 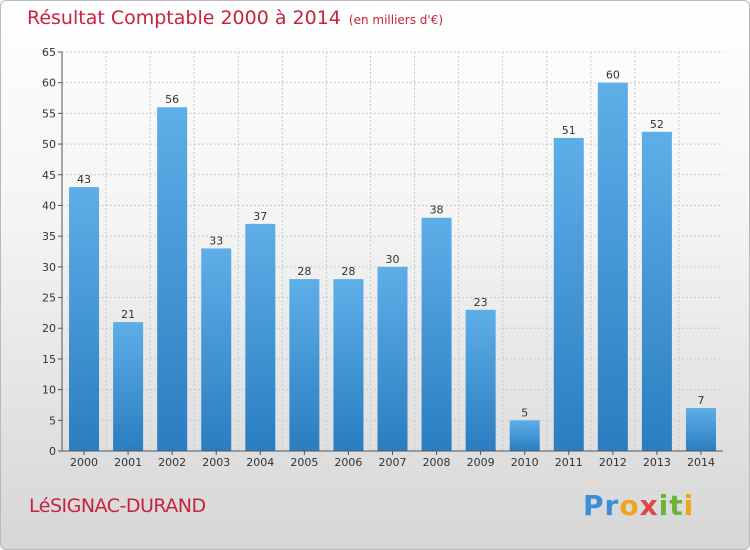 What do you see at coordinates (437, 210) in the screenshot?
I see `data-label: 38` at bounding box center [437, 210].